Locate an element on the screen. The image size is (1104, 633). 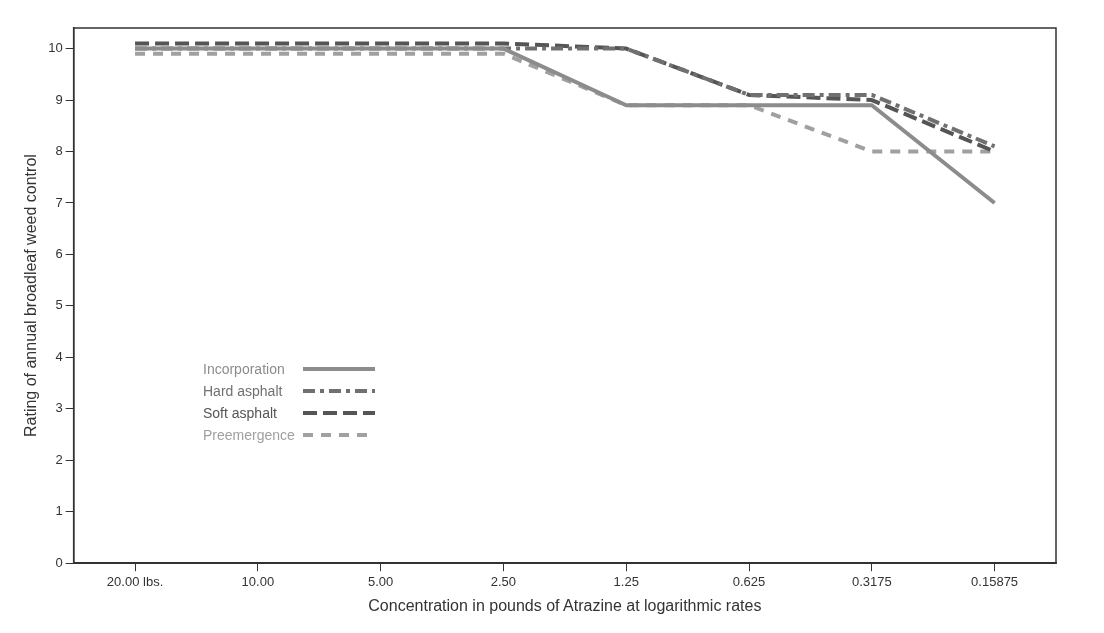
y-tick-label: 10 is located at coordinates (55, 48).